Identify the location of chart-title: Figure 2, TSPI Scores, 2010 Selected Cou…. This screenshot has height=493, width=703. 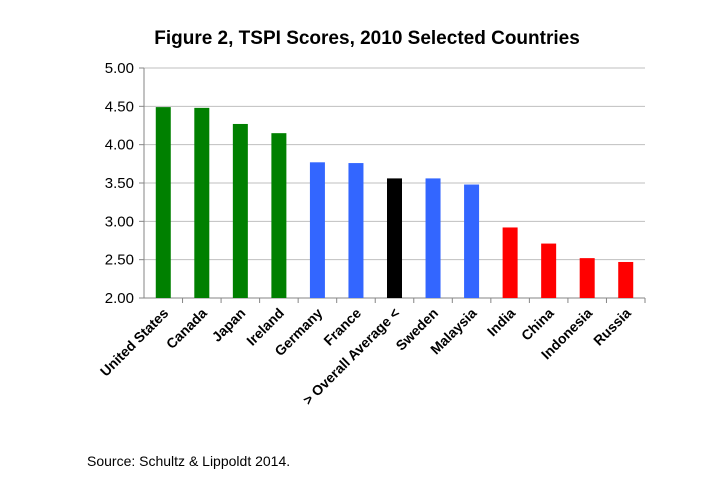
(367, 38).